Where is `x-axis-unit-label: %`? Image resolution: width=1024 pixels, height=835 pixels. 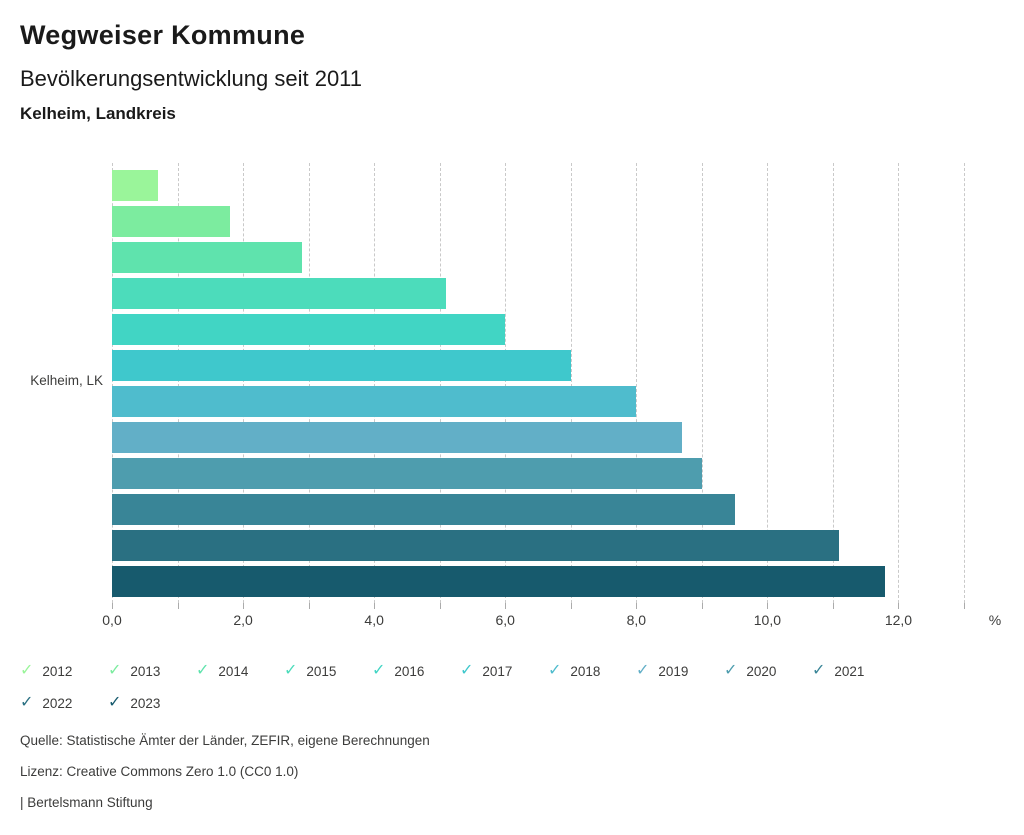
x-axis-unit-label: % is located at coordinates (995, 620).